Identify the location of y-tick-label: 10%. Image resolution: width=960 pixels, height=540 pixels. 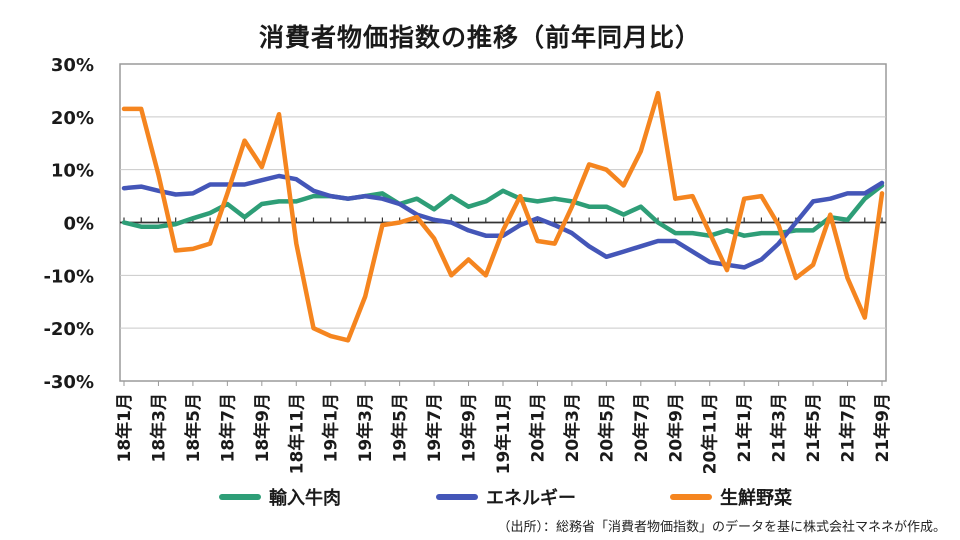
(72, 171).